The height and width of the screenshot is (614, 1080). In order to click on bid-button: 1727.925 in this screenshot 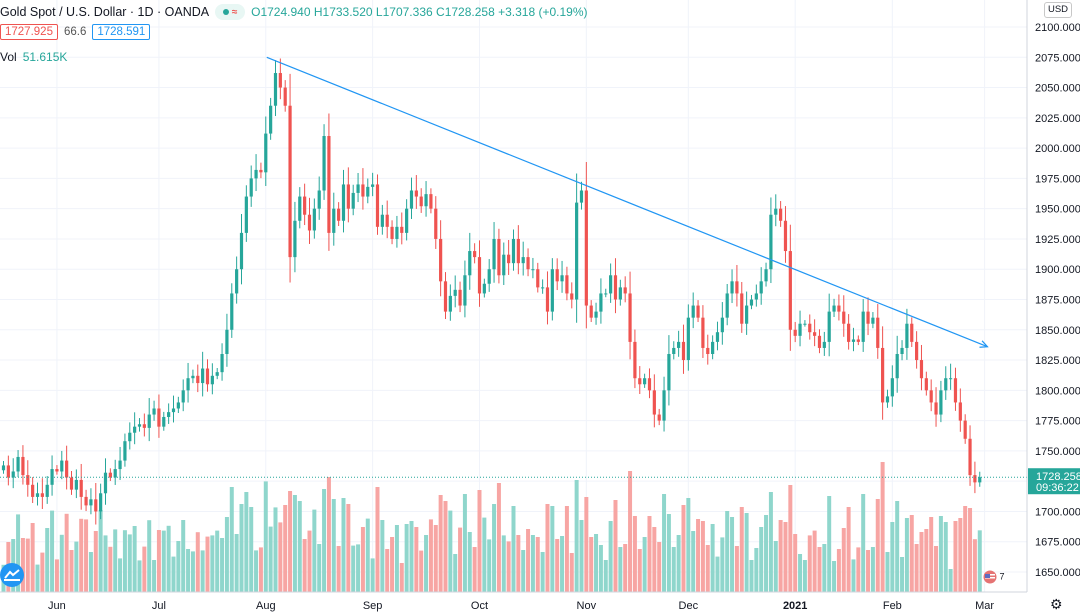, I will do `click(29, 32)`.